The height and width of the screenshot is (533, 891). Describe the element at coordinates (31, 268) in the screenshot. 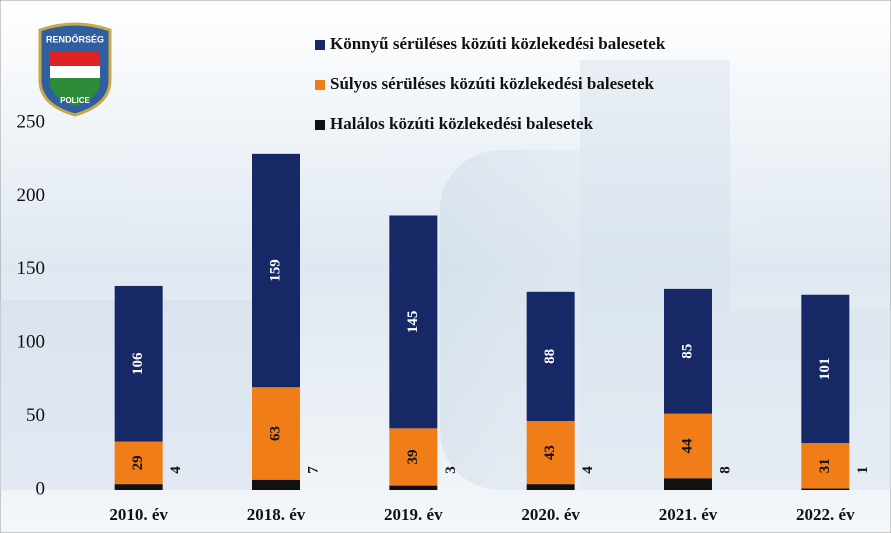

I see `y-tick-label: 150` at that location.